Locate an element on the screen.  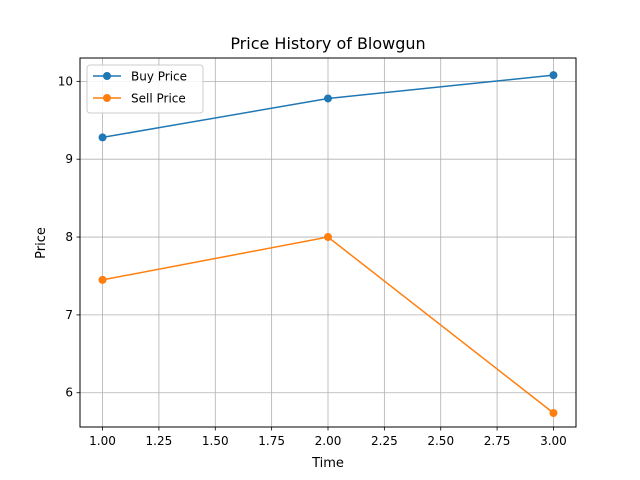
x-tick-label: 1.50 is located at coordinates (215, 441).